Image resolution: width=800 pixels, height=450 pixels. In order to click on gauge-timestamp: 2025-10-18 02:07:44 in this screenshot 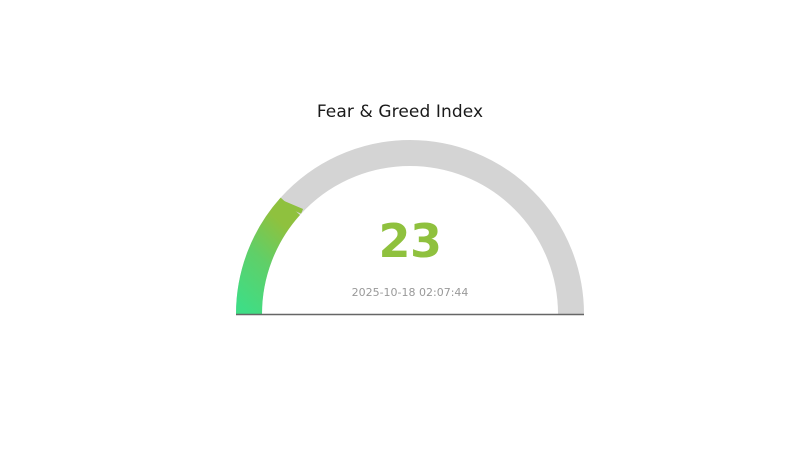, I will do `click(410, 292)`.